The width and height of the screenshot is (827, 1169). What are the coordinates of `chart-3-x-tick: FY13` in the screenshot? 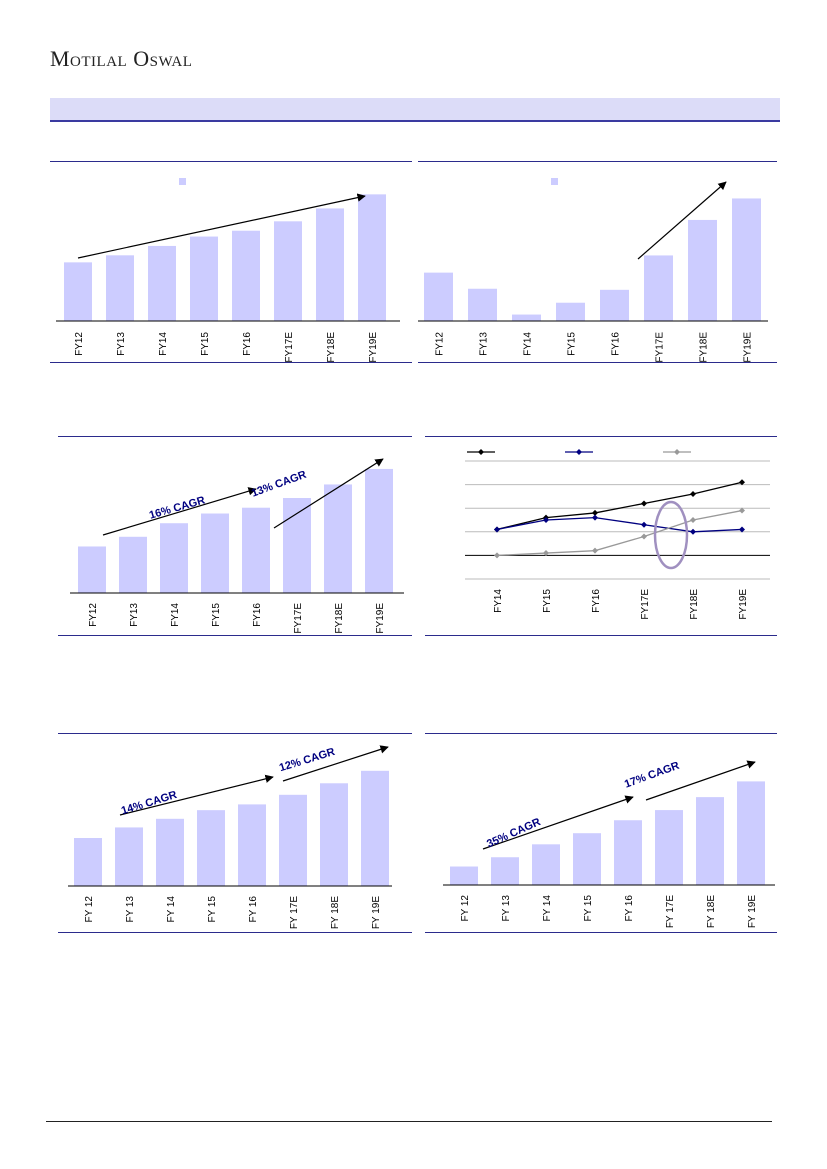 It's located at (134, 615).